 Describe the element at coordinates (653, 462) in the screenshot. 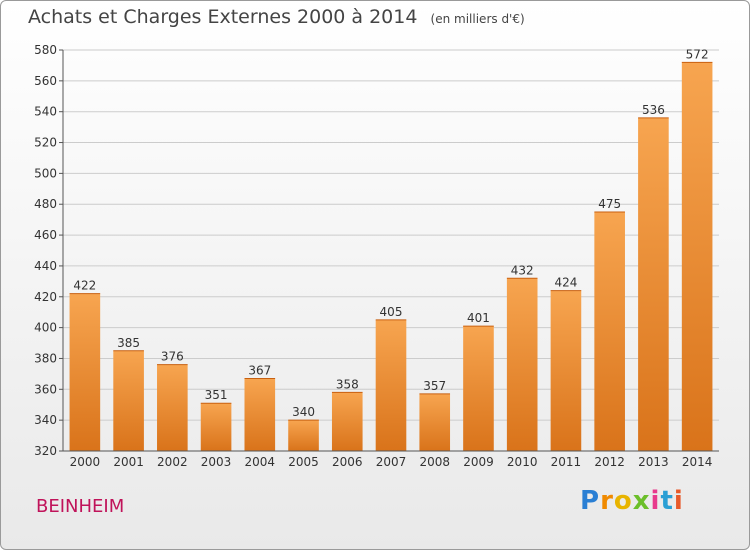

I see `x-tick-label: 2013` at that location.